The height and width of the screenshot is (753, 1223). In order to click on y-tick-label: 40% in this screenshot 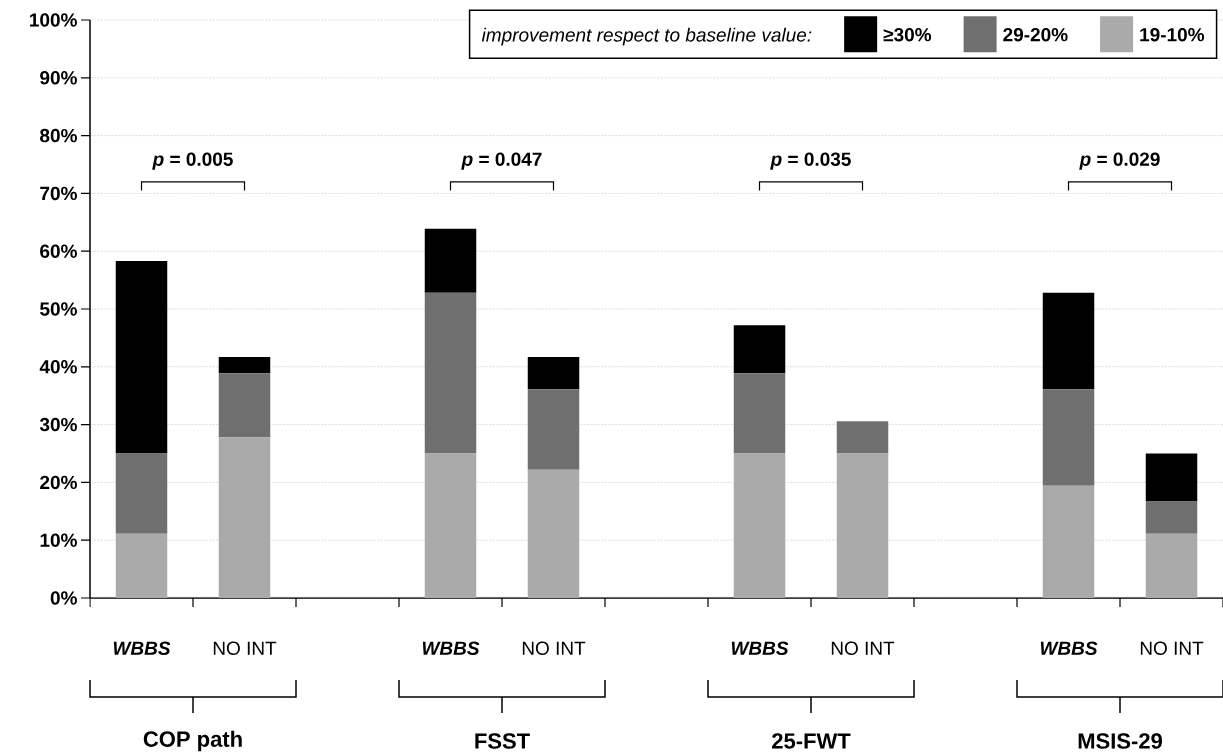, I will do `click(58, 367)`.